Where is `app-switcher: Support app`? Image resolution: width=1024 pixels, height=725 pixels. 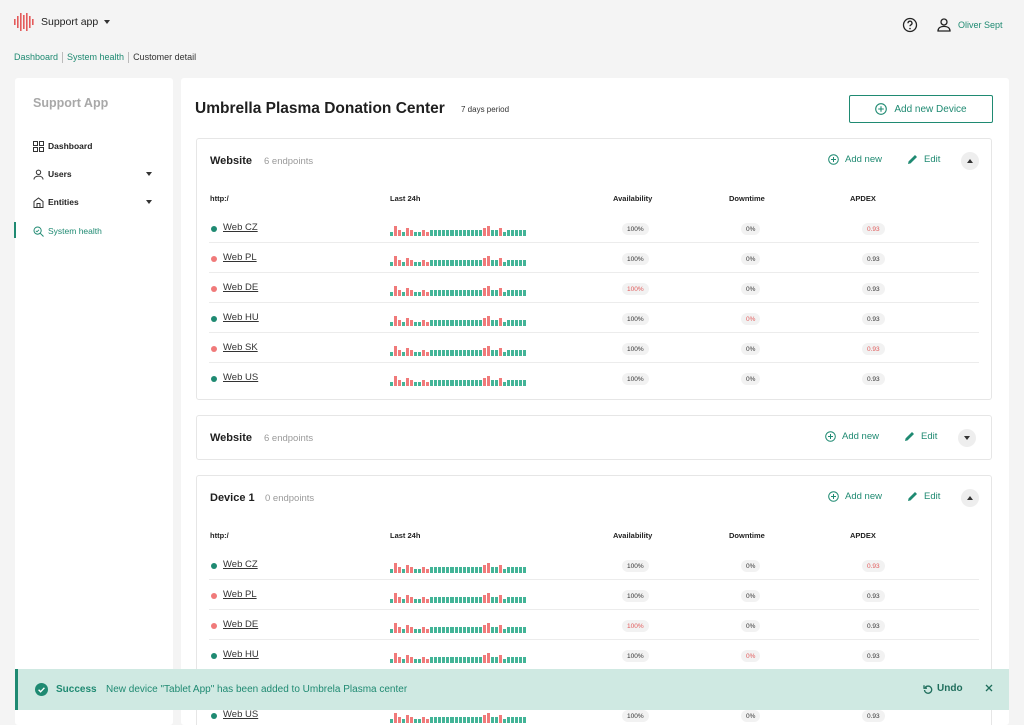 app-switcher: Support app is located at coordinates (76, 22).